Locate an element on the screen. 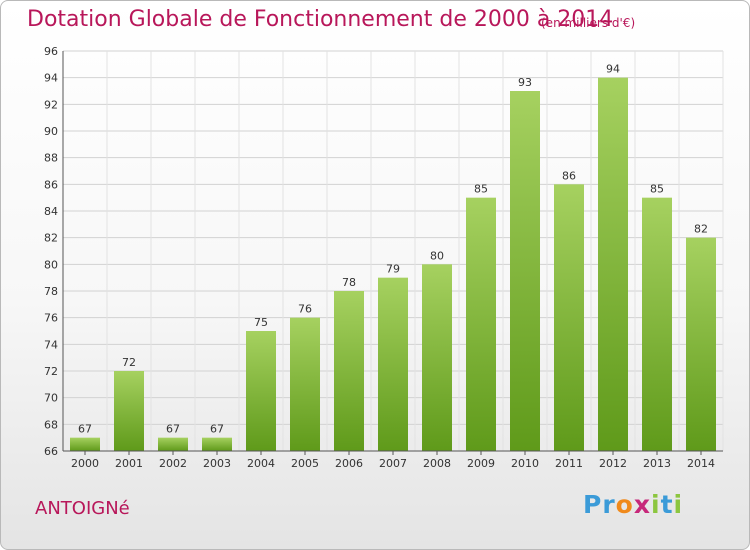 The height and width of the screenshot is (550, 750). logo-letter: x is located at coordinates (642, 504).